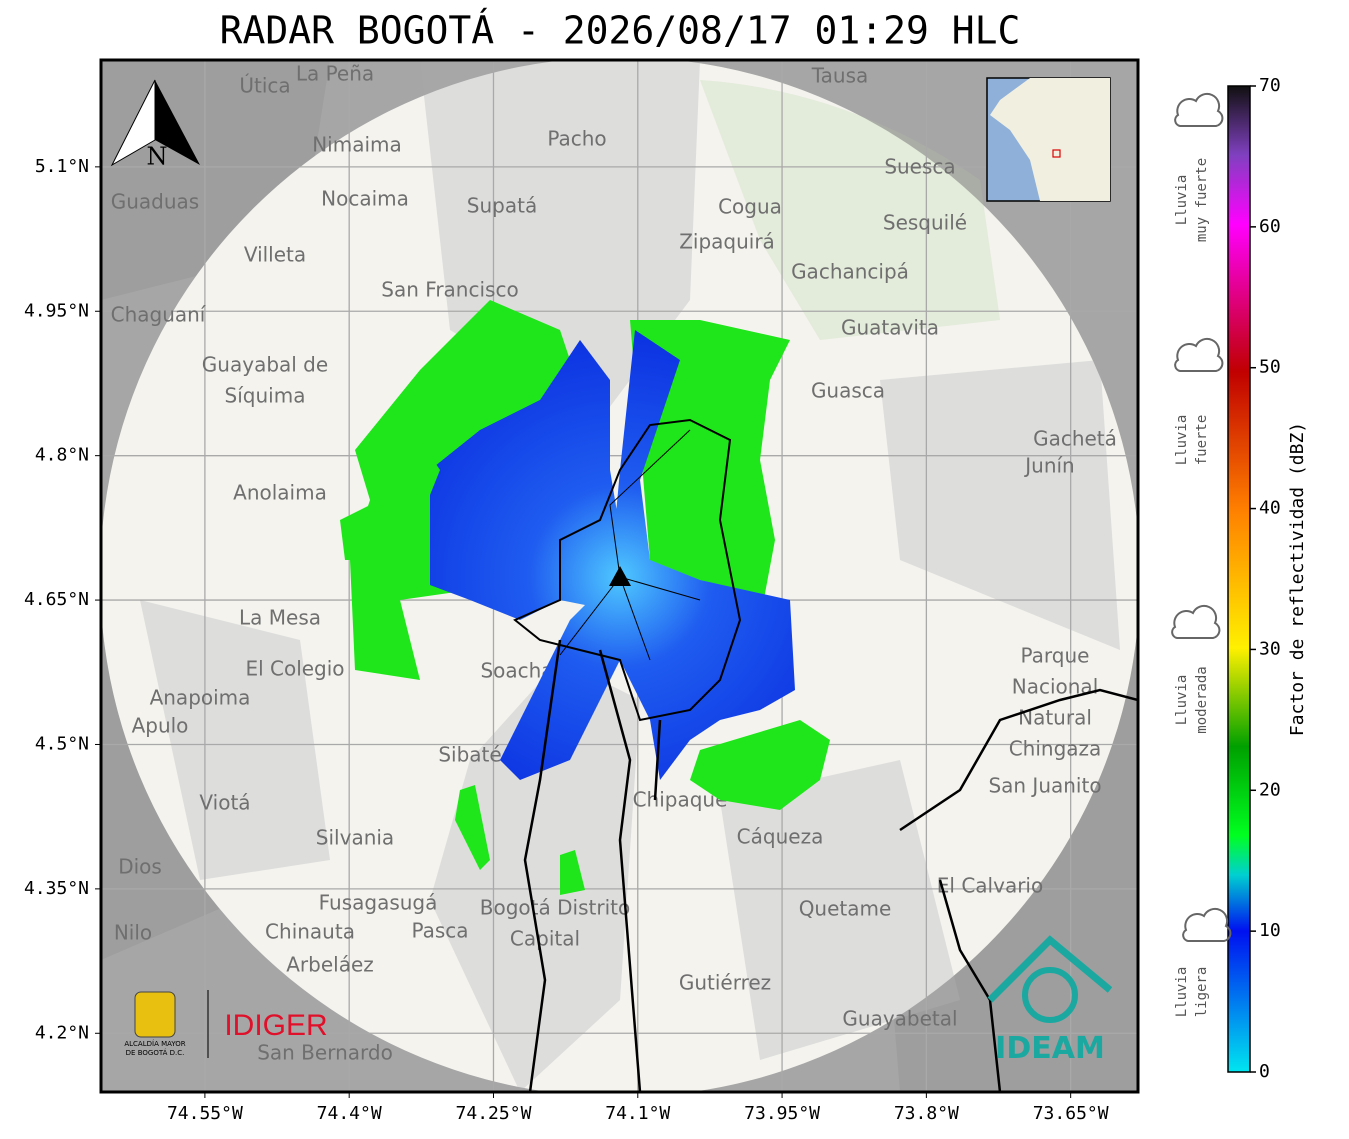 This screenshot has height=1139, width=1349. What do you see at coordinates (1270, 85) in the screenshot?
I see `colorbar-tick-label: 70` at bounding box center [1270, 85].